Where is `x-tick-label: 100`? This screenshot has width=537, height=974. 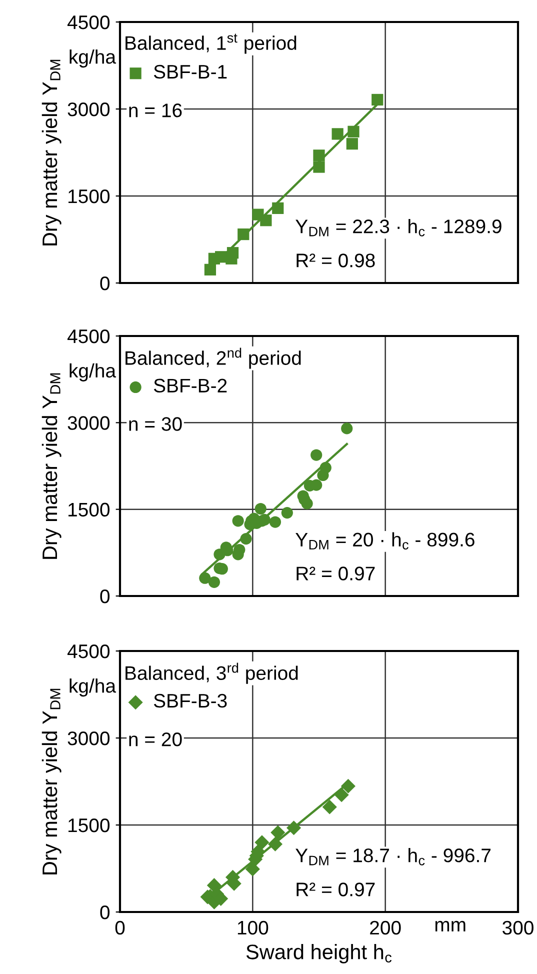
x-tick-label: 100 is located at coordinates (253, 927).